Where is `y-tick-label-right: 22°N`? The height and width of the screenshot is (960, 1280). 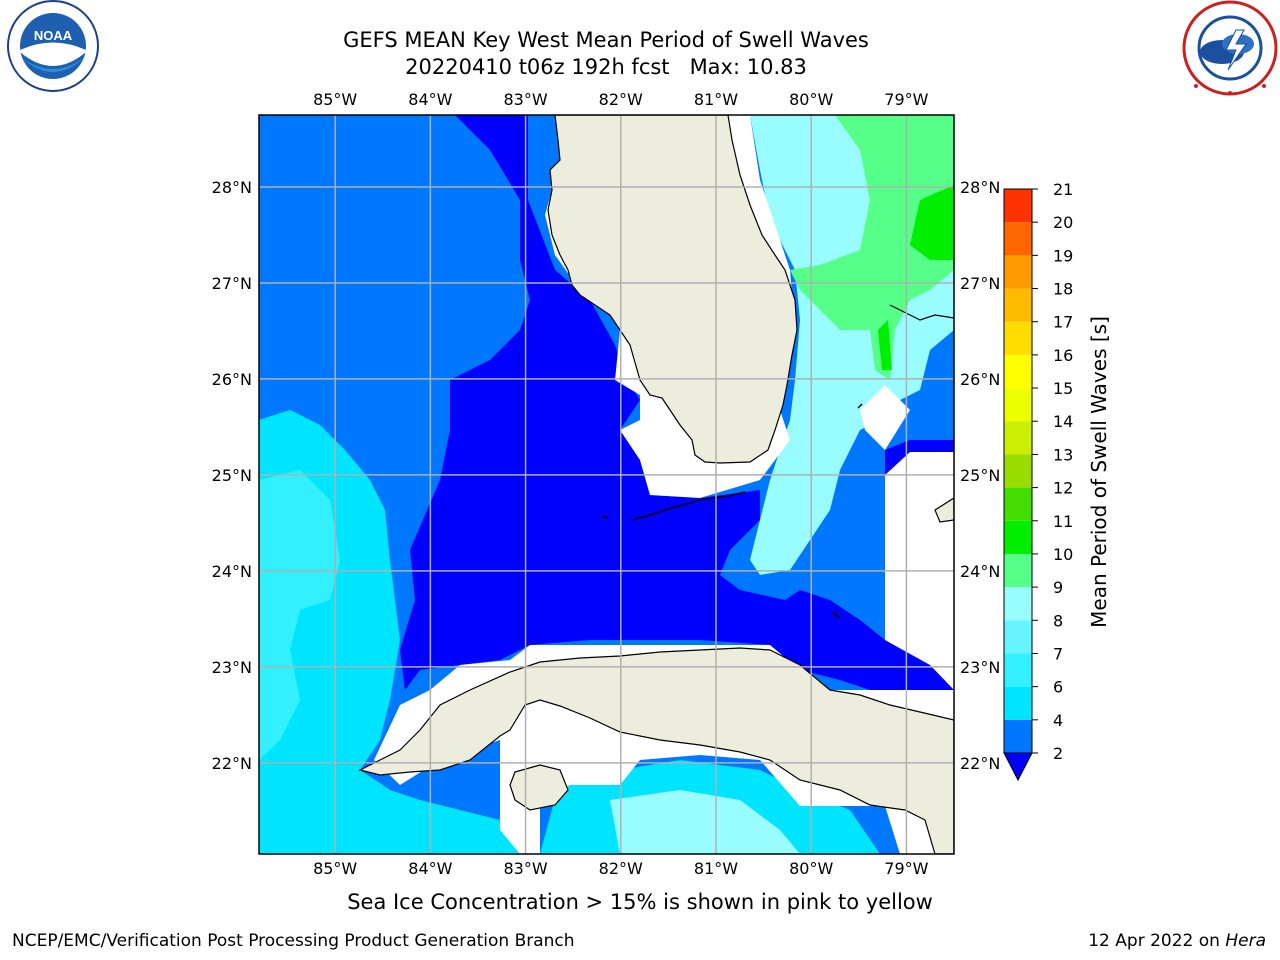 y-tick-label-right: 22°N is located at coordinates (980, 763).